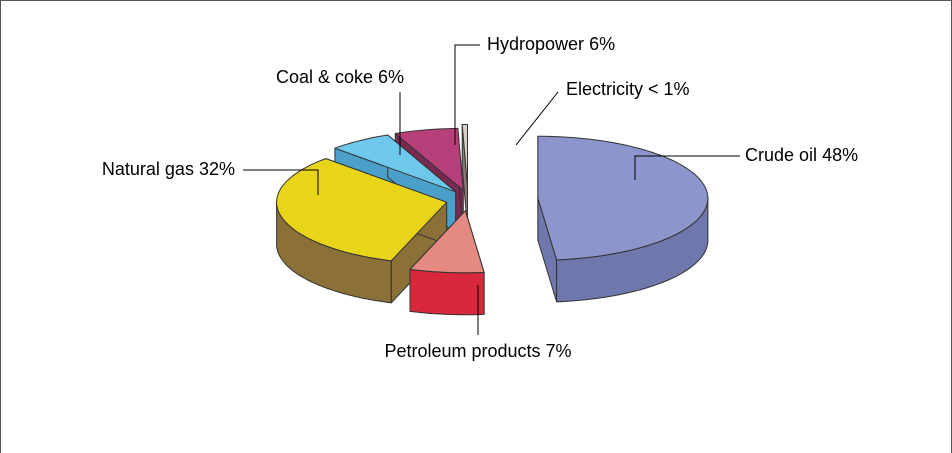 This screenshot has height=453, width=952. I want to click on label-value: 7%, so click(559, 351).